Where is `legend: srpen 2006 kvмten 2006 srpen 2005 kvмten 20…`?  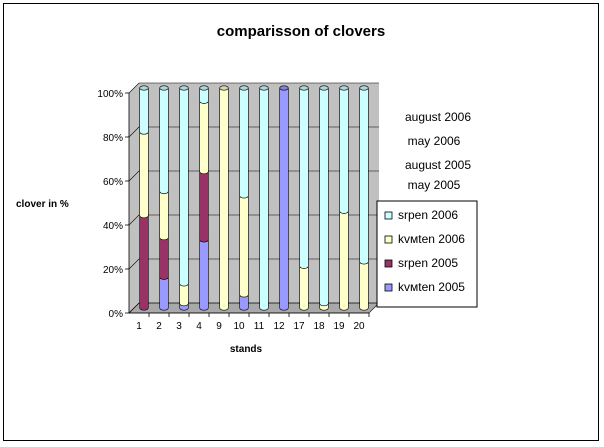 legend: srpen 2006 kvмten 2006 srpen 2005 kvмten 20… is located at coordinates (427, 254).